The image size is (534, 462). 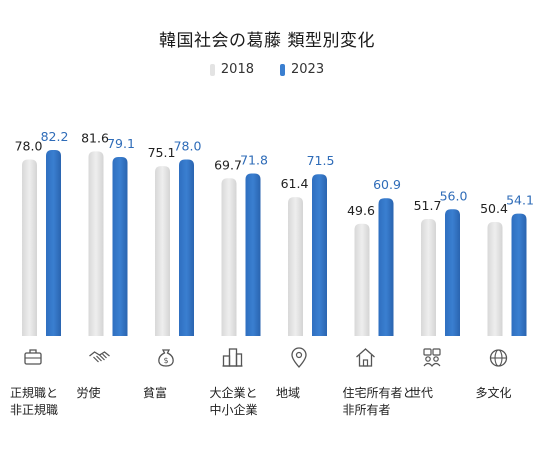 I want to click on category-label-3: 大企業と 中小企業, so click(x=234, y=402).